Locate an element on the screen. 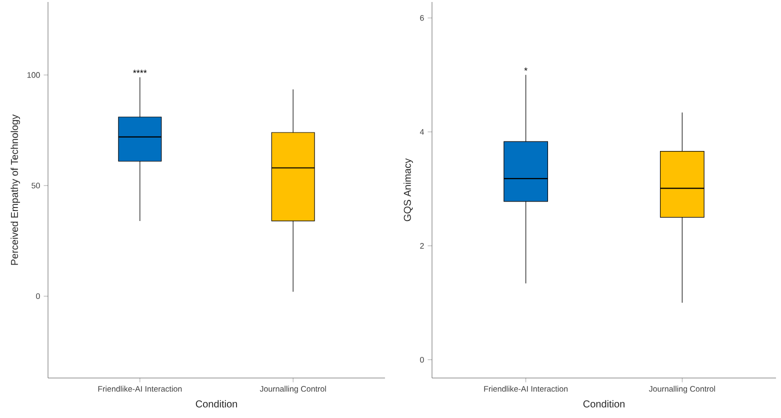 The height and width of the screenshot is (418, 781). annotation: **** is located at coordinates (140, 71).